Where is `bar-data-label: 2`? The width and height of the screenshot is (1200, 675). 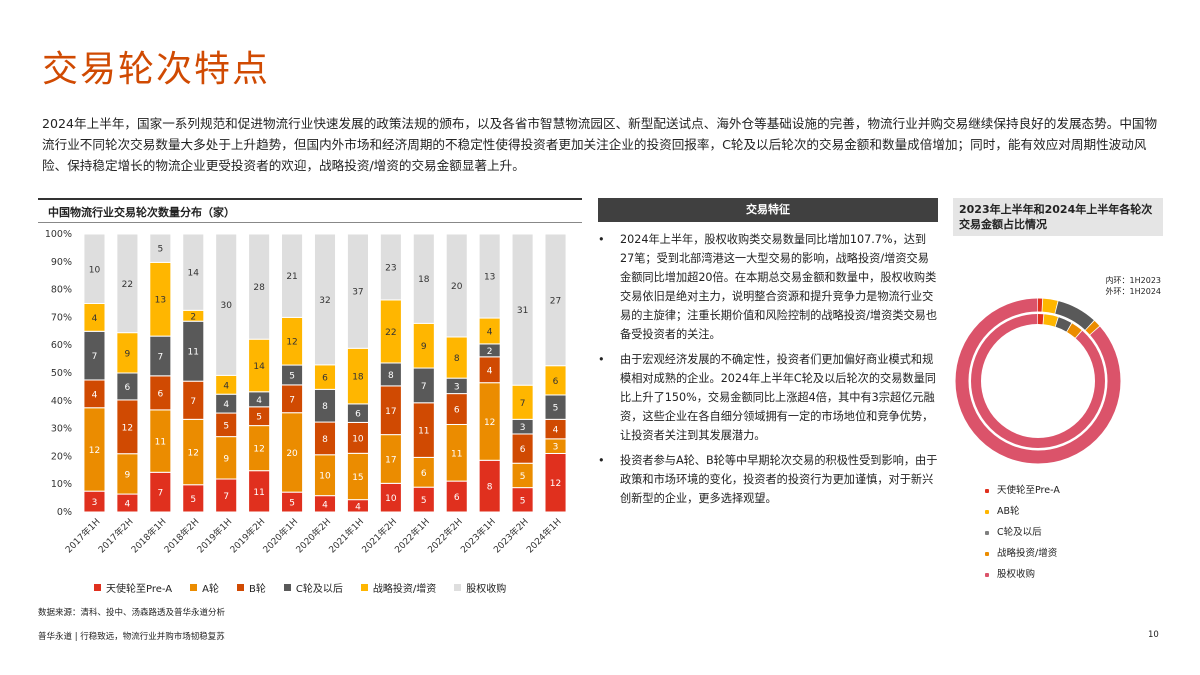
bar-data-label: 2 is located at coordinates (490, 352).